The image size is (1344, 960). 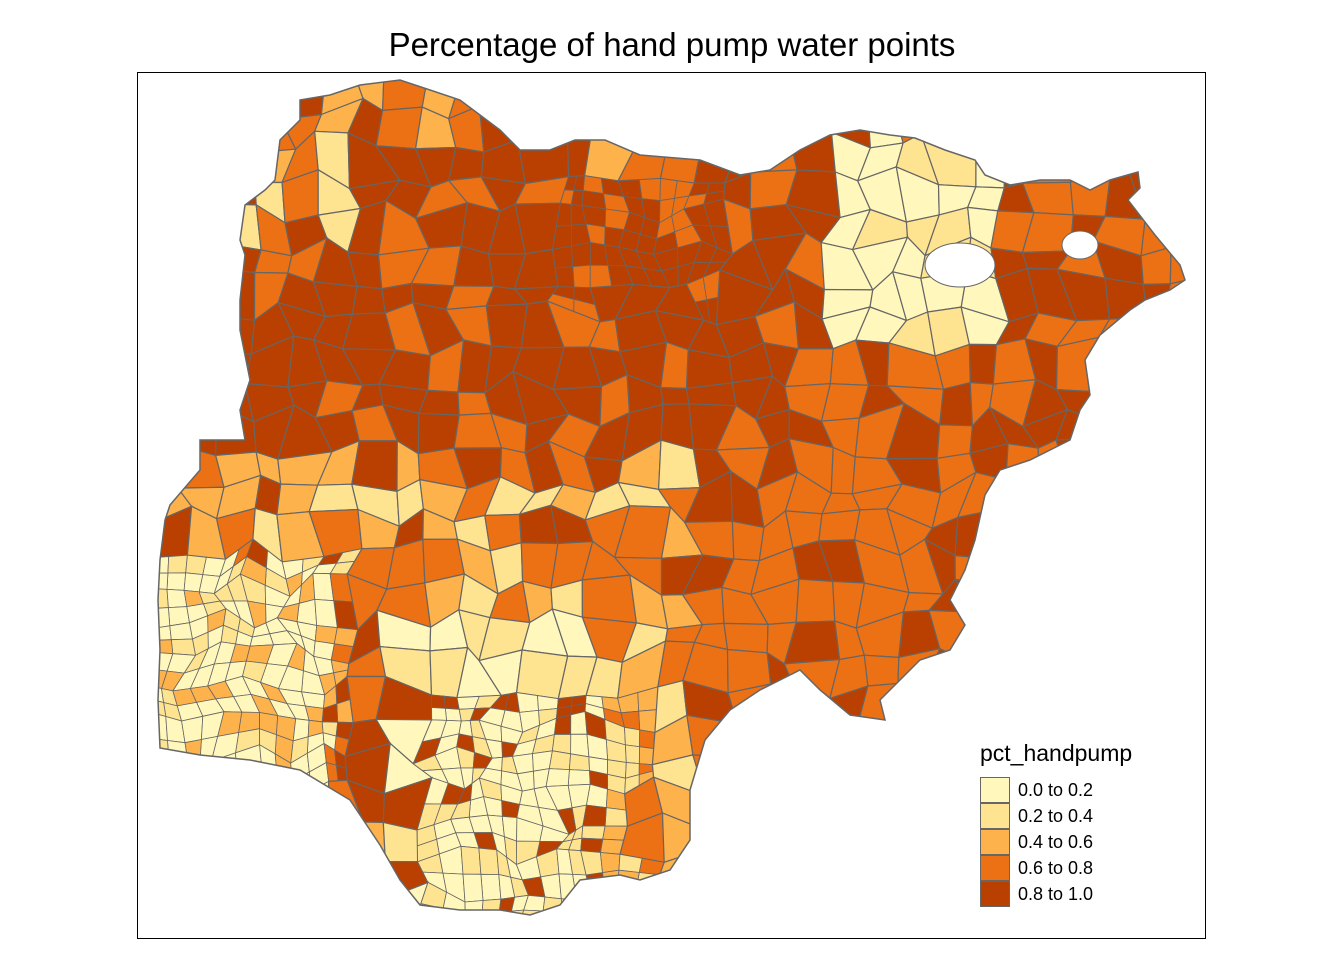 What do you see at coordinates (672, 44) in the screenshot?
I see `map-title: Percentage of hand pump water points` at bounding box center [672, 44].